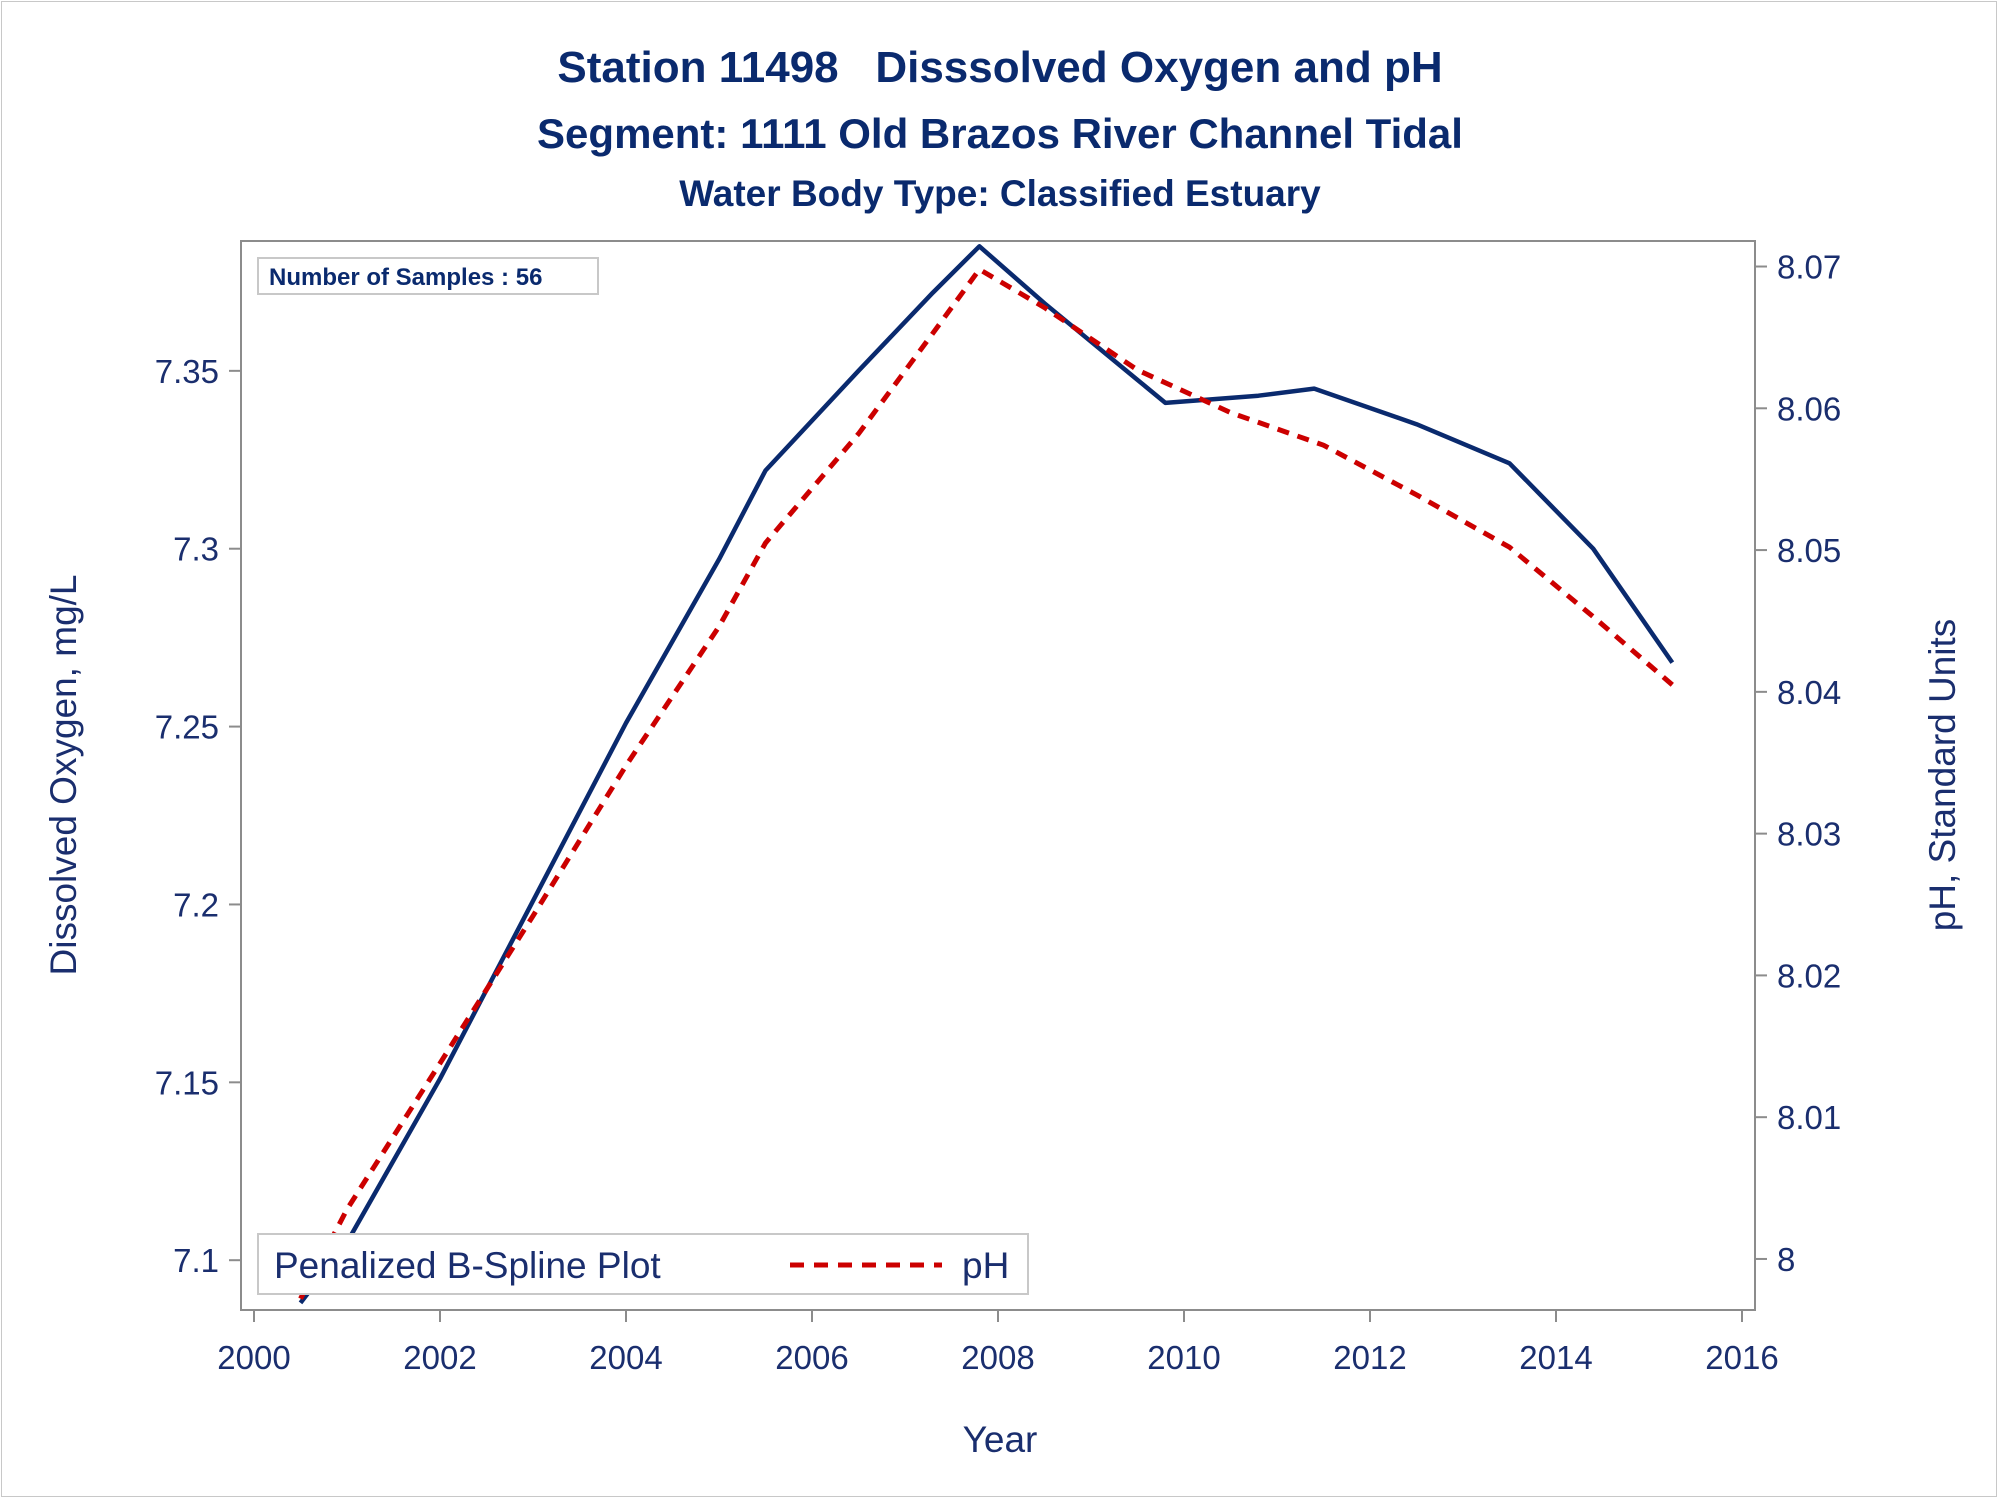 The image size is (2000, 1500). What do you see at coordinates (196, 1260) in the screenshot?
I see `y-left-tick-label: 7.1` at bounding box center [196, 1260].